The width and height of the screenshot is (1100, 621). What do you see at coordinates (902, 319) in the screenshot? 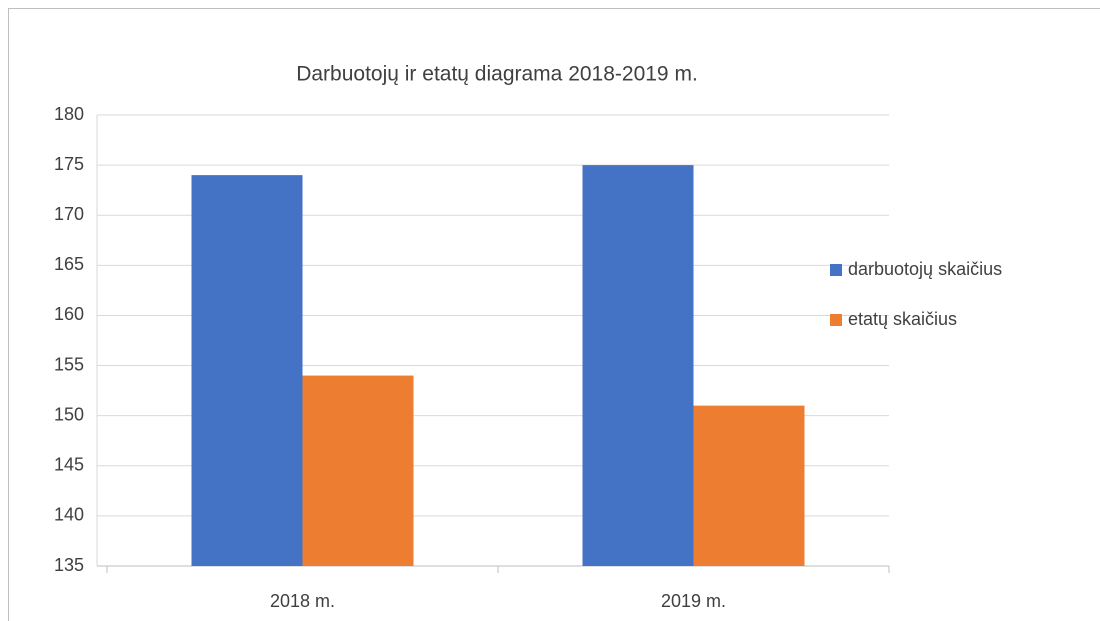
I see `legend-label: etatų skaičius` at bounding box center [902, 319].